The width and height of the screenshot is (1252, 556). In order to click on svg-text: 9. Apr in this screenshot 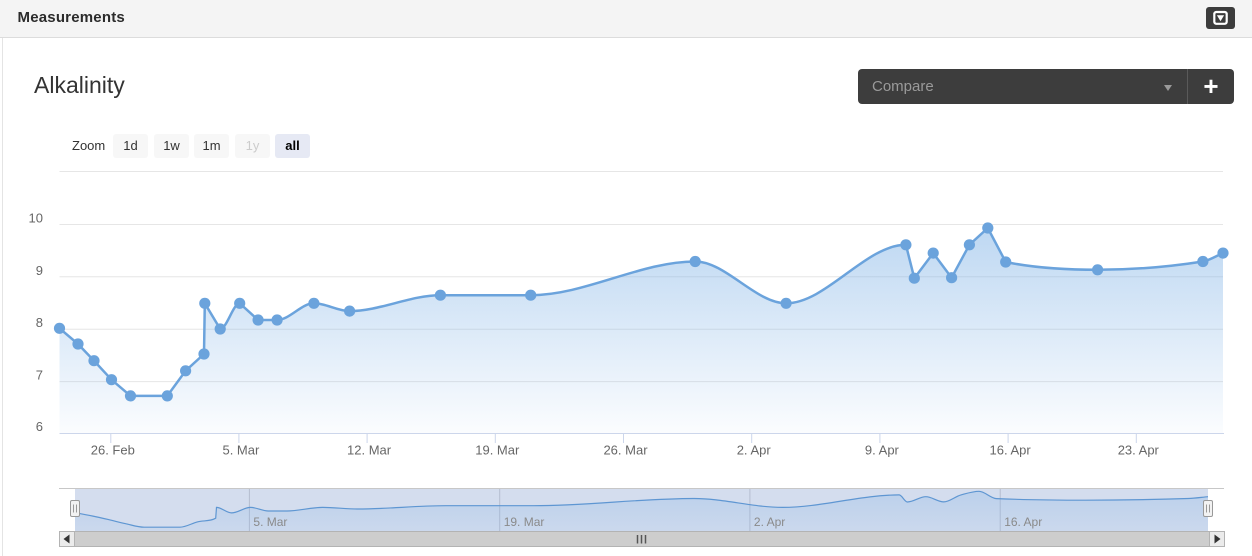, I will do `click(882, 450)`.